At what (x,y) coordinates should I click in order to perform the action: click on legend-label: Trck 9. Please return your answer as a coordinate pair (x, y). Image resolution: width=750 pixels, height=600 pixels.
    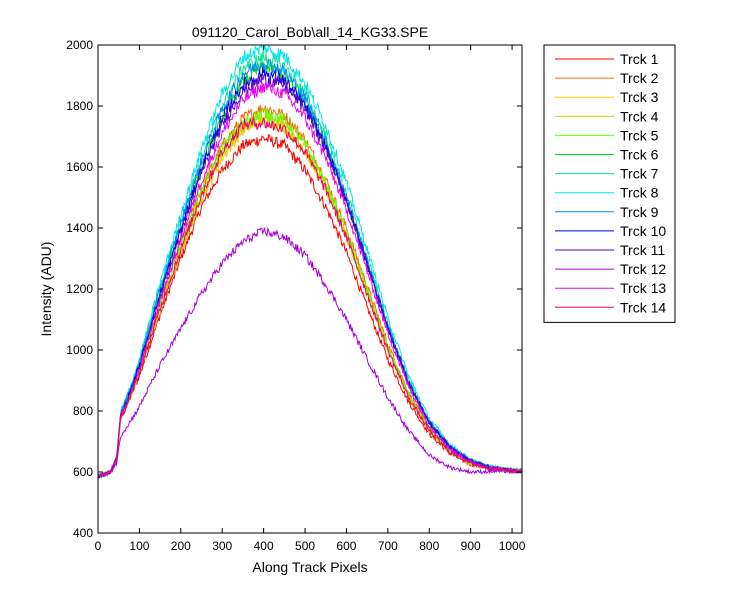
    Looking at the image, I should click on (639, 212).